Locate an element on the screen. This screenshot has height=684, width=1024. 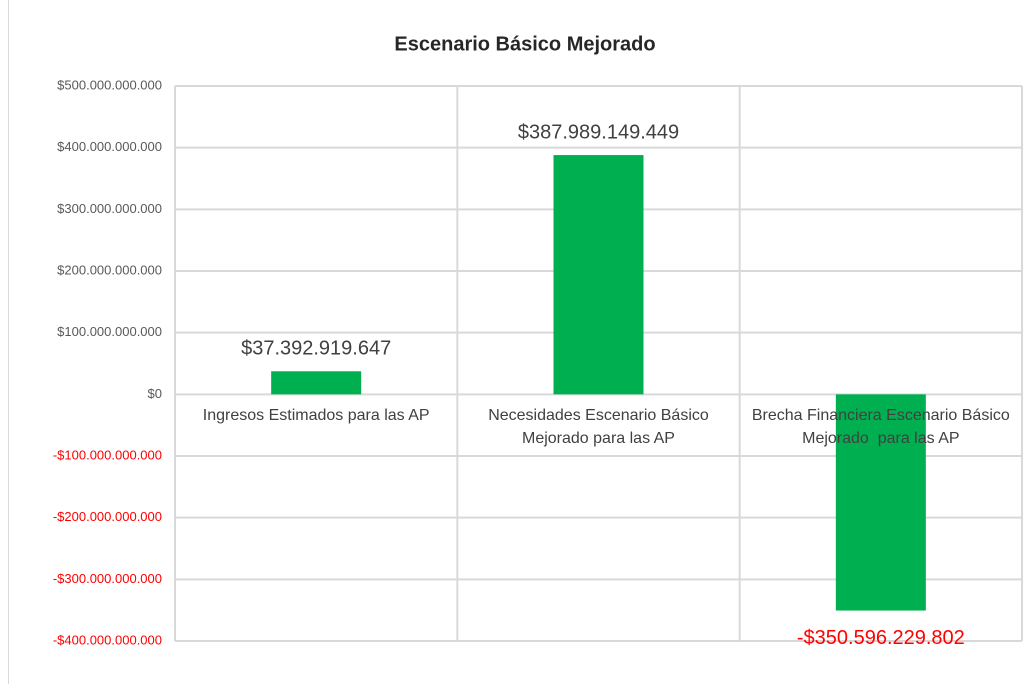
y-tick-label: $400.000.000.000 is located at coordinates (109, 146).